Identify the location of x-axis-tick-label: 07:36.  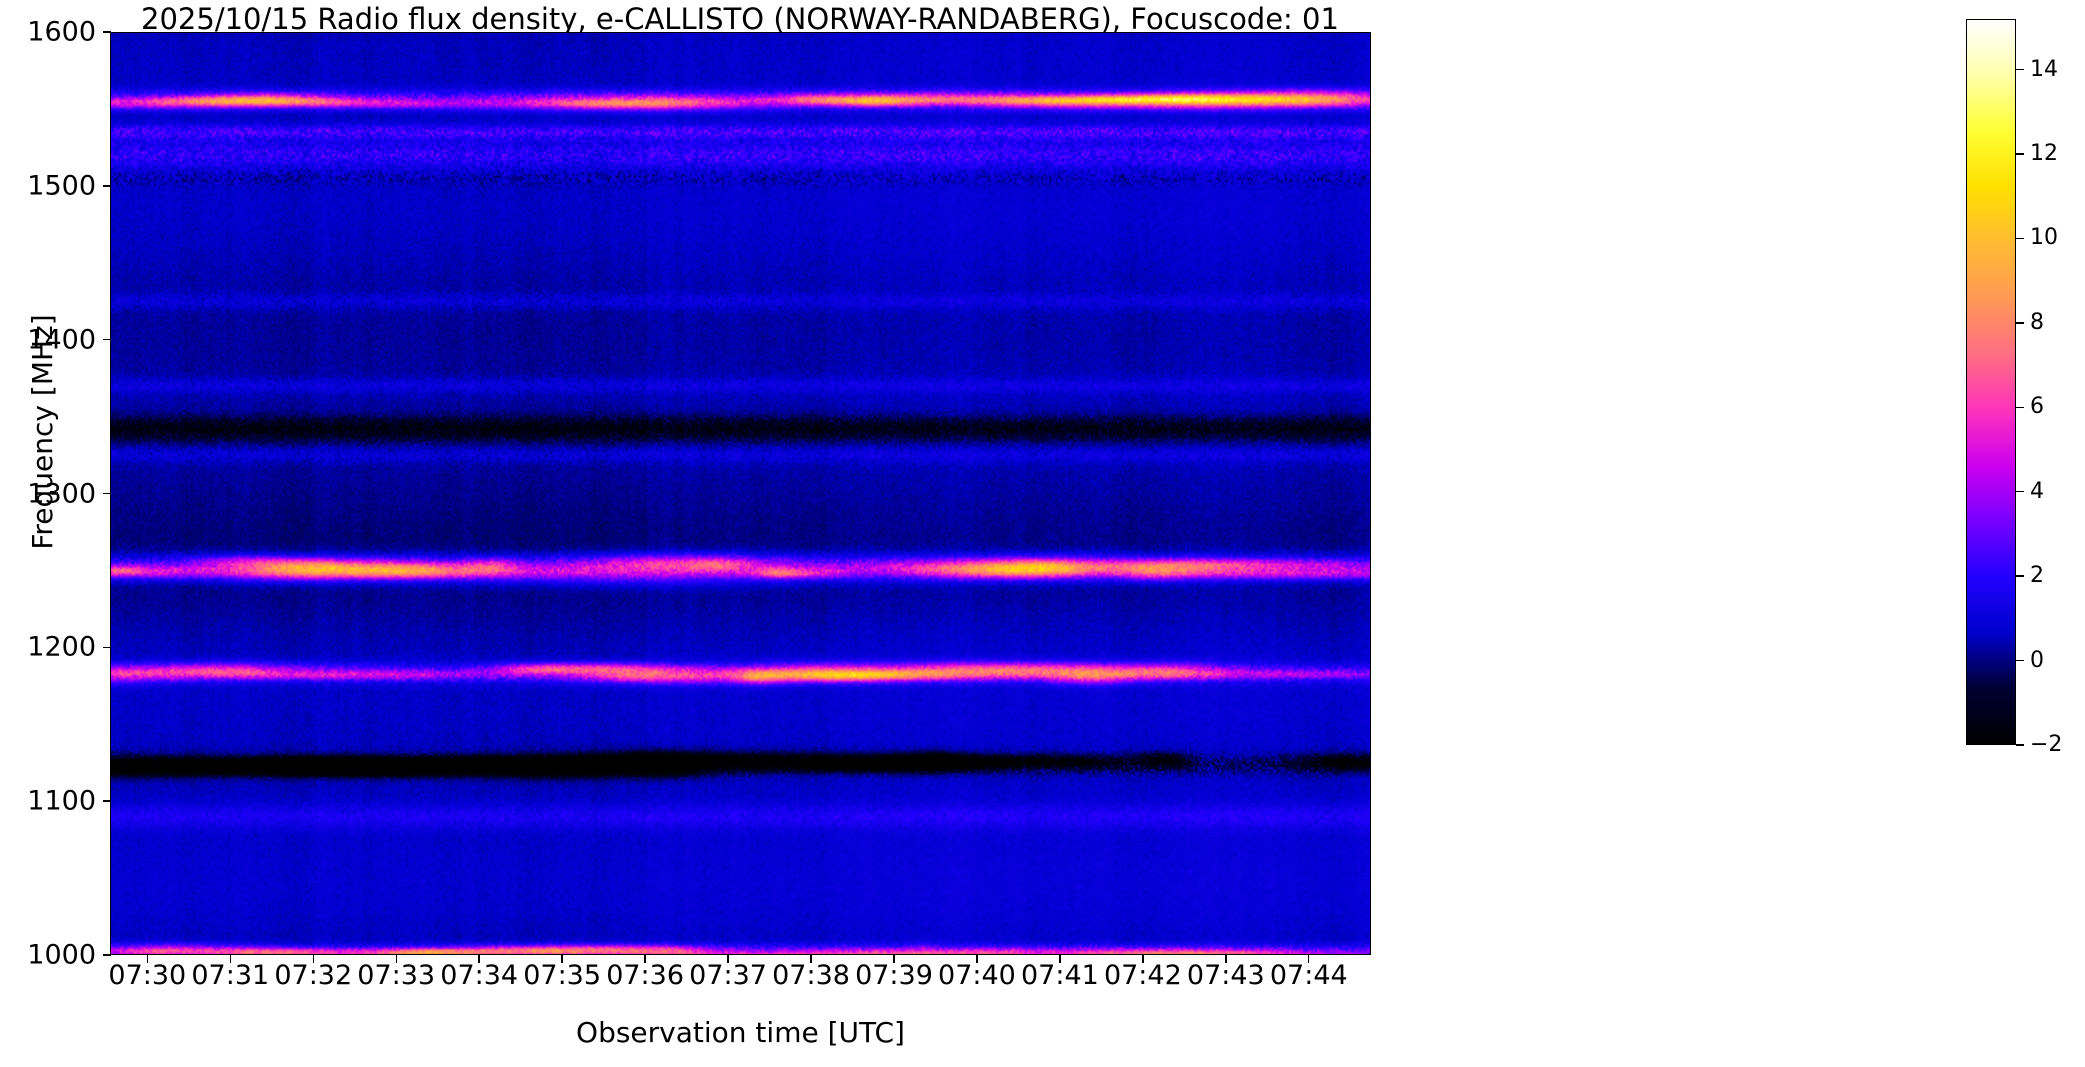
(645, 975).